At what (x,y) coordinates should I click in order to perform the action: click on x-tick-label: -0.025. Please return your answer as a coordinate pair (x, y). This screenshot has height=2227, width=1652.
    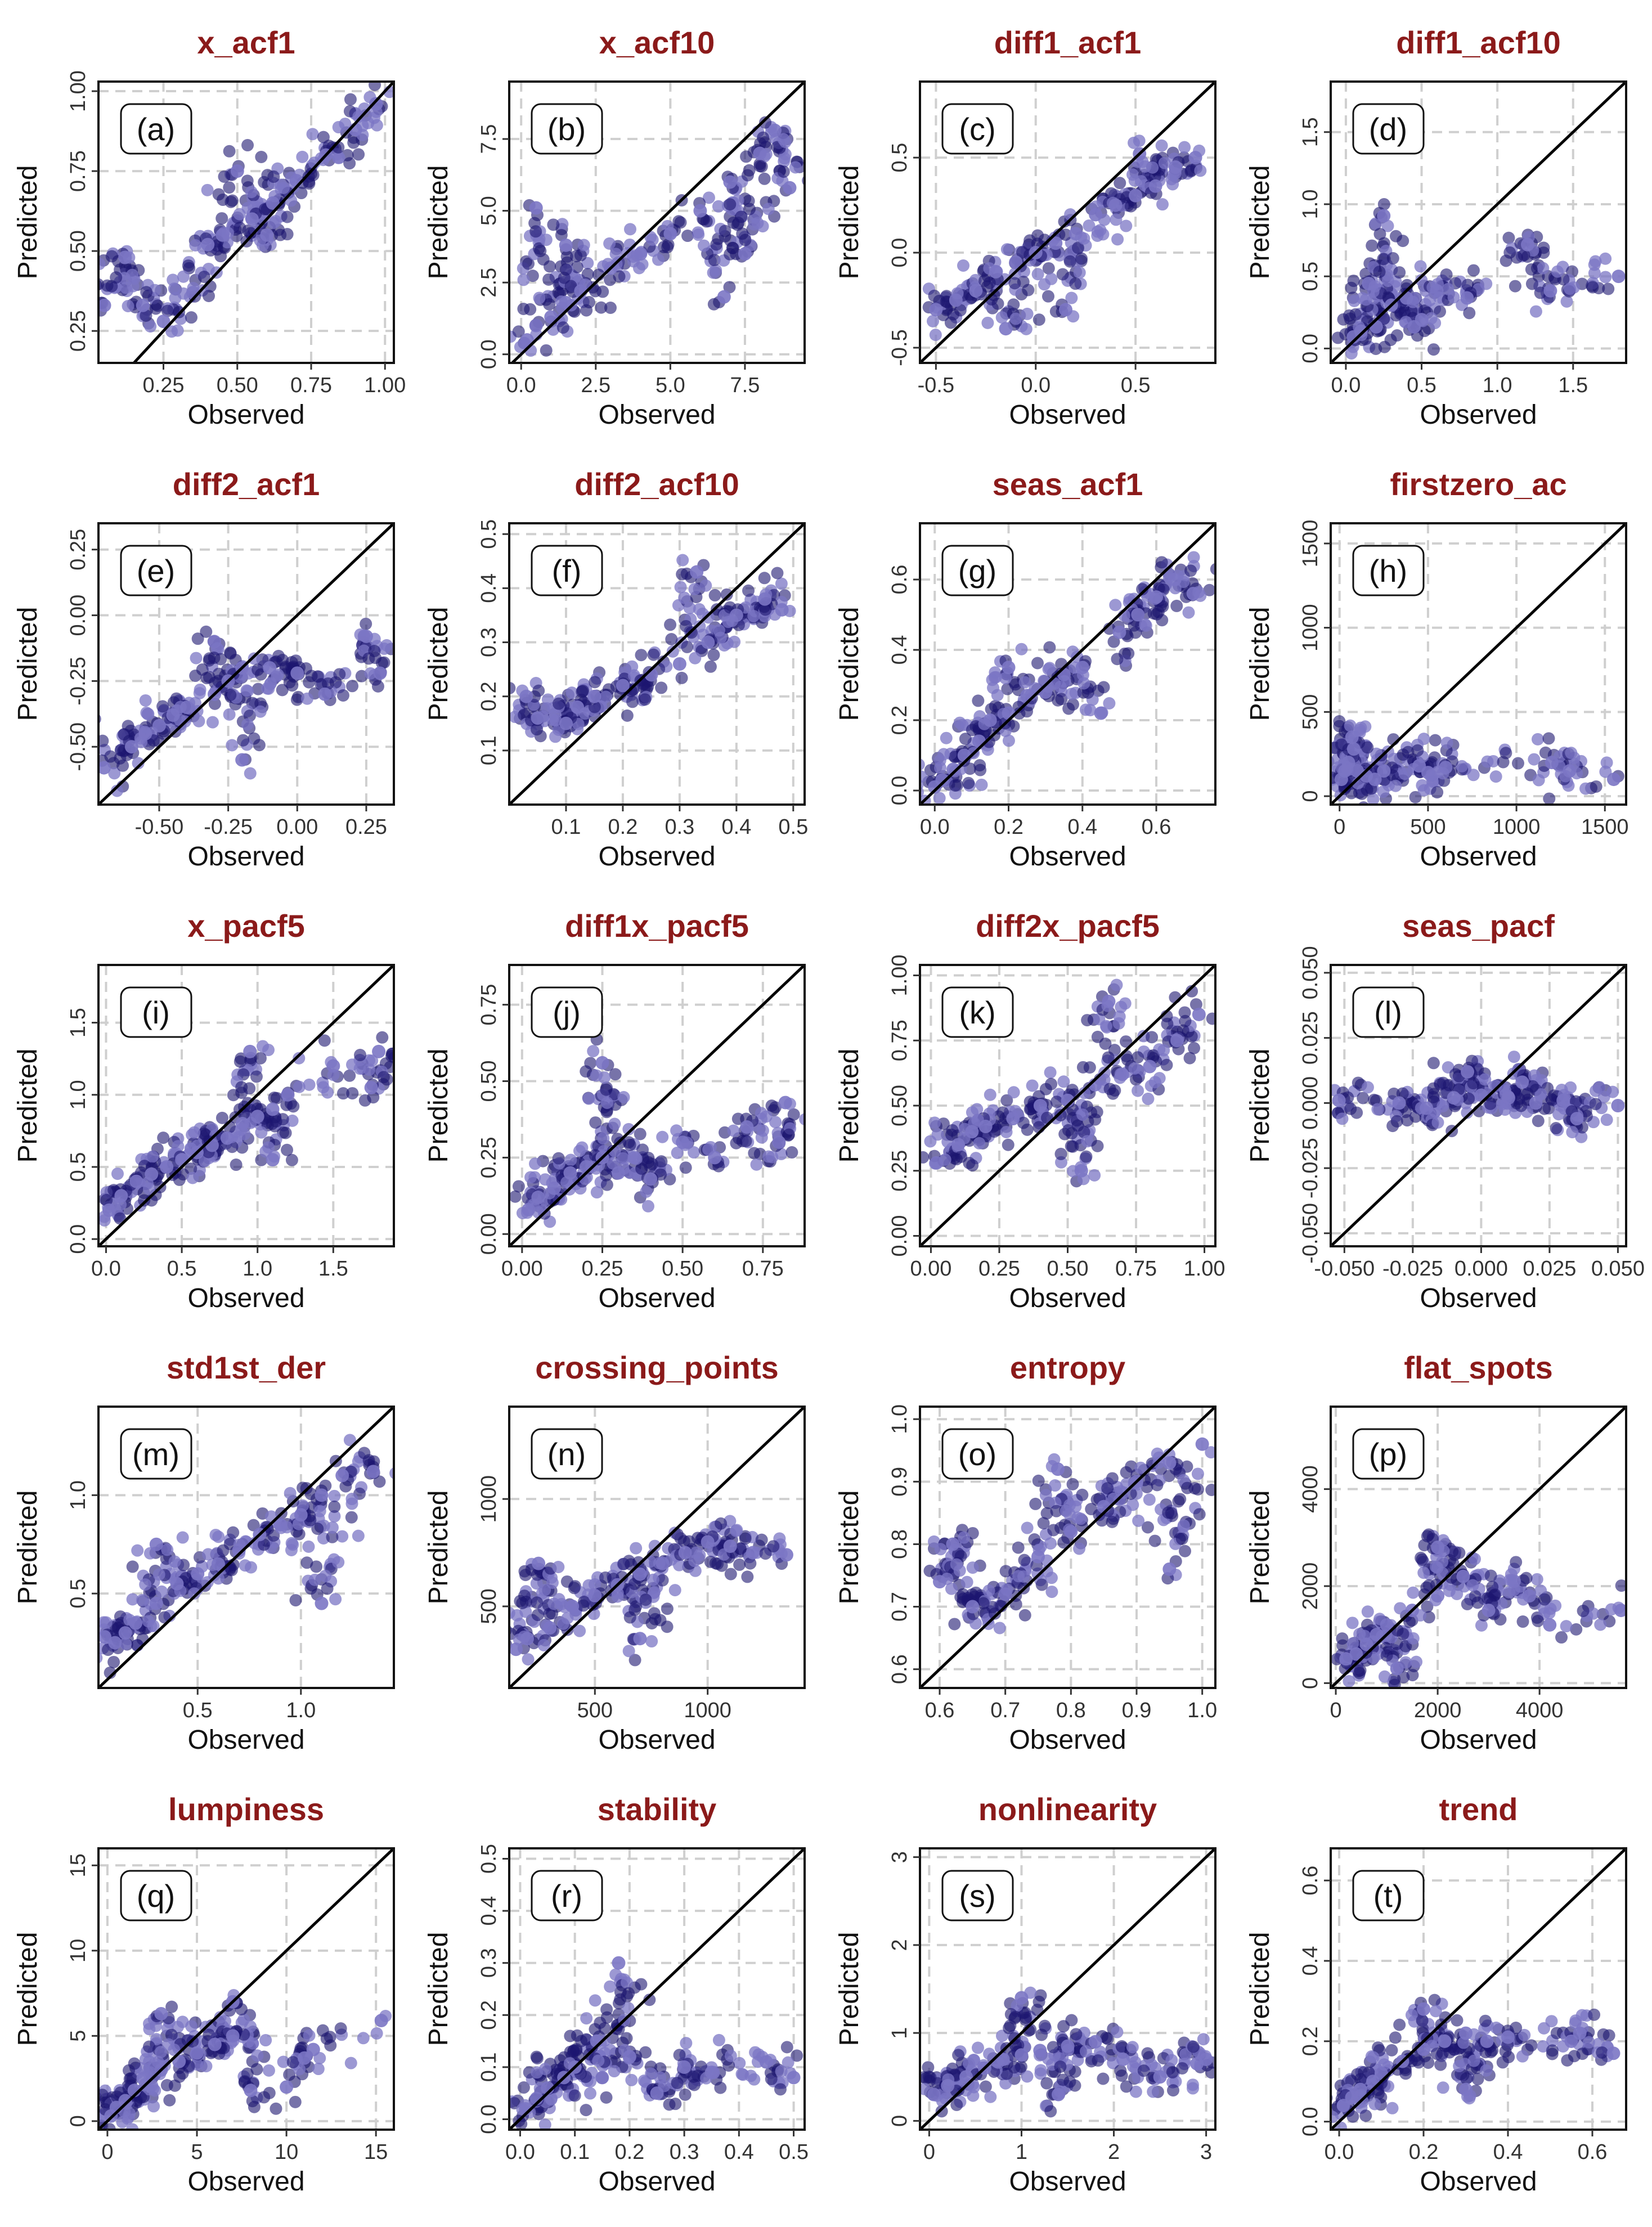
    Looking at the image, I should click on (1412, 1269).